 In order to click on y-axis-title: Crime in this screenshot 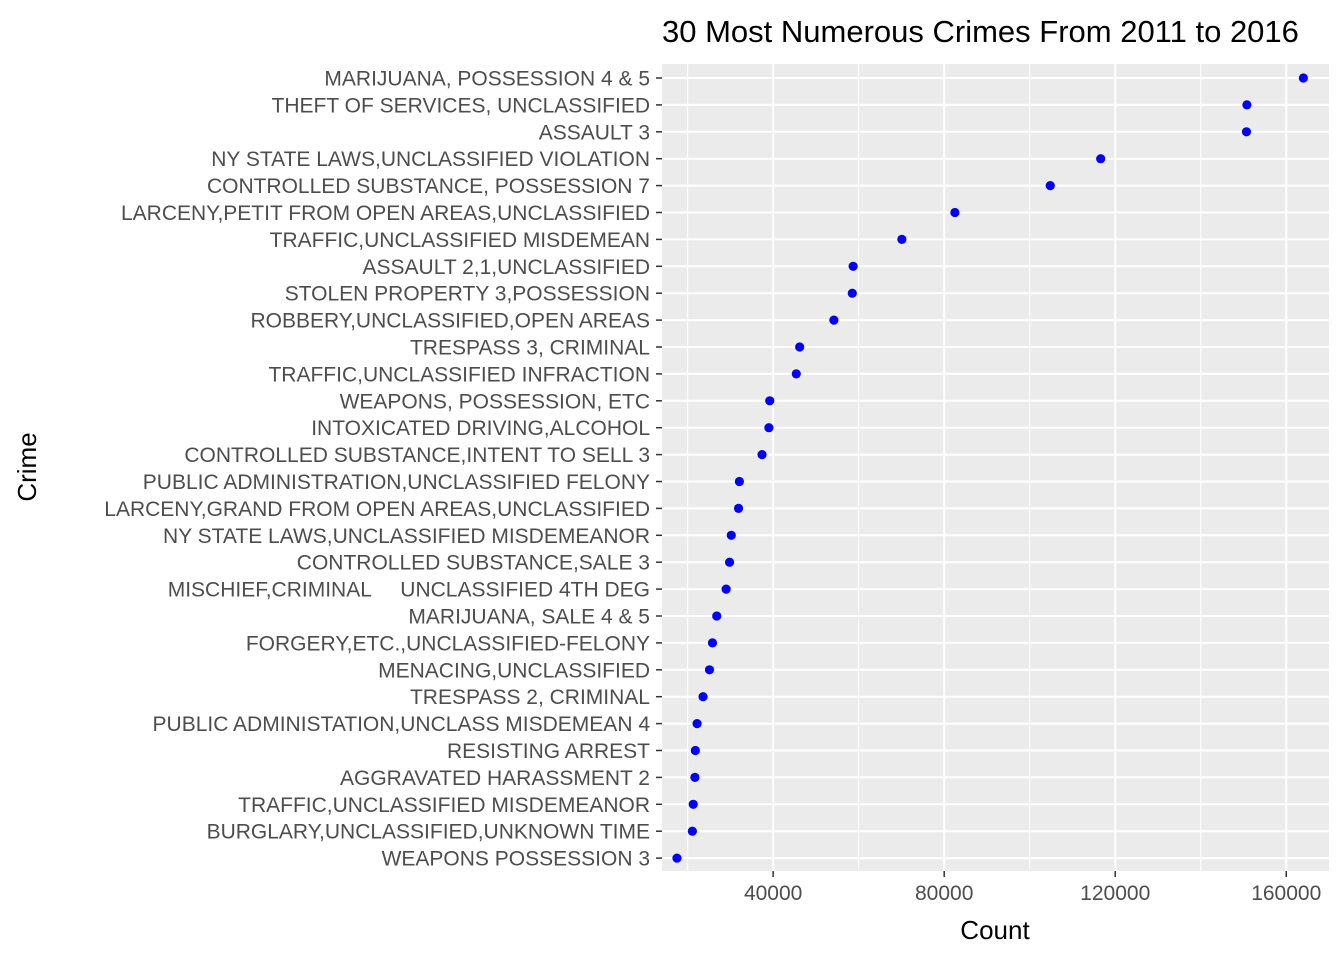, I will do `click(27, 466)`.